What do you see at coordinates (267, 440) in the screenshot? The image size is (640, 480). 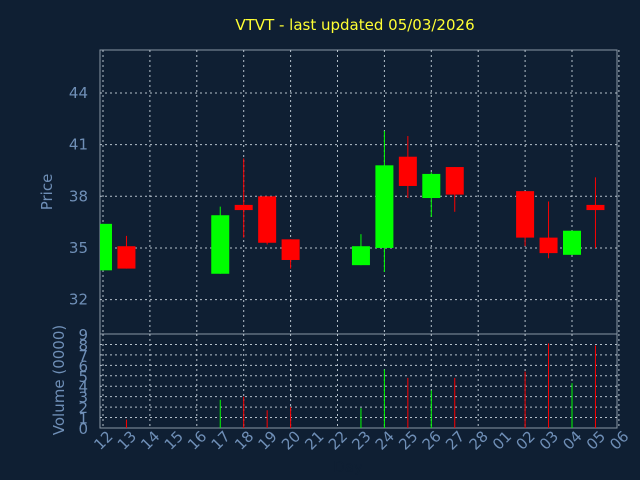 I see `x-tick-label: 19` at bounding box center [267, 440].